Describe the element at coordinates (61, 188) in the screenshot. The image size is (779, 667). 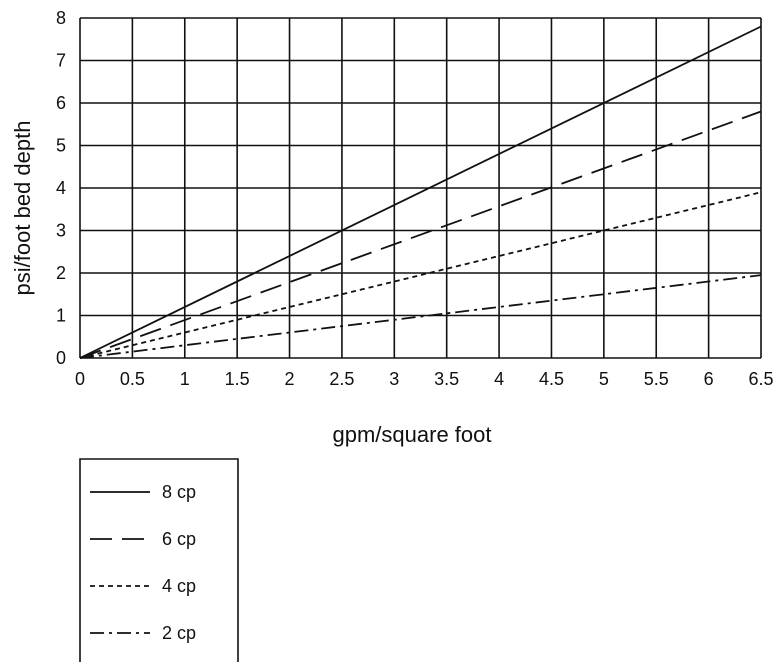
I see `y-tick-label: 4` at that location.